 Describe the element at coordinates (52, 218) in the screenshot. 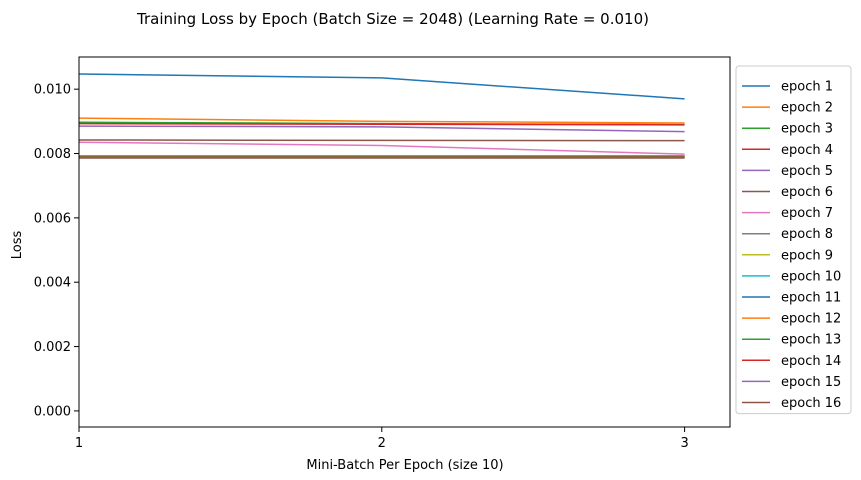

I see `y-tick-label: 0.006` at that location.